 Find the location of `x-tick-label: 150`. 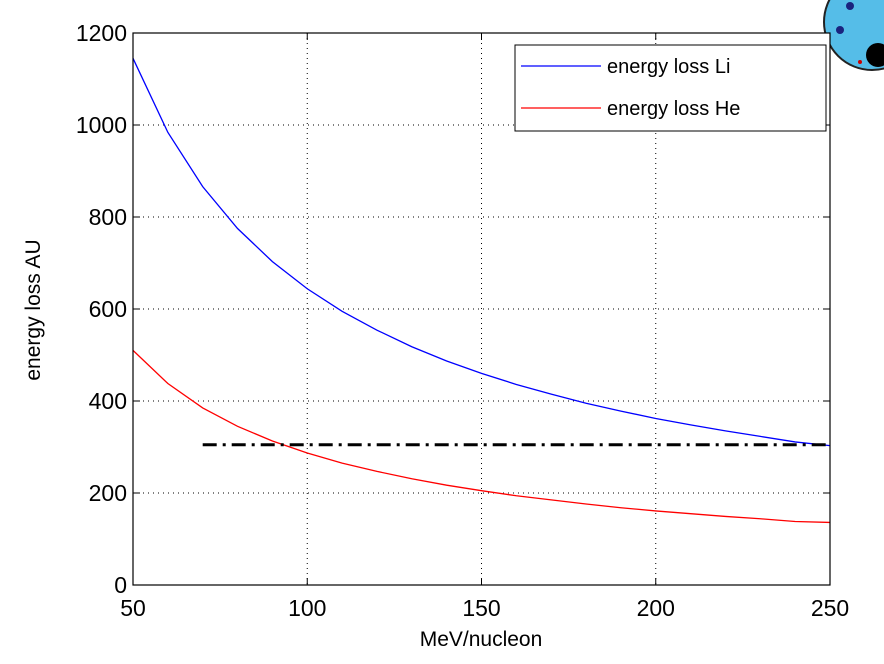

x-tick-label: 150 is located at coordinates (481, 608).